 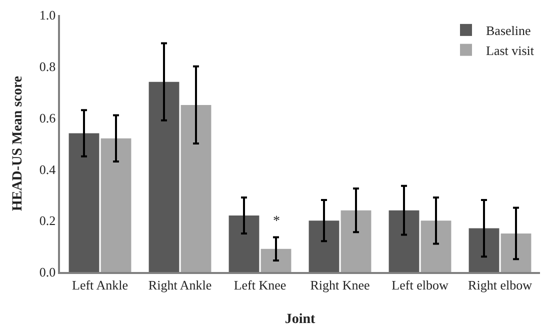 What do you see at coordinates (47, 169) in the screenshot?
I see `y-tick-label: 0.4` at bounding box center [47, 169].